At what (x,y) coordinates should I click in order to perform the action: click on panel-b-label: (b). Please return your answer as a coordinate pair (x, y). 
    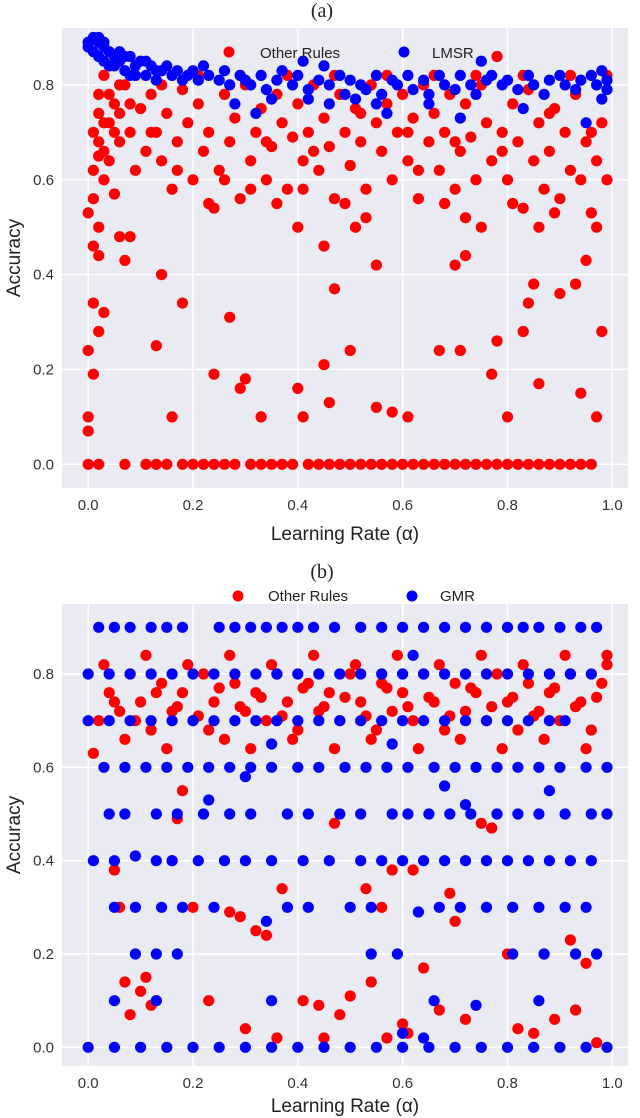
    Looking at the image, I should click on (321, 572).